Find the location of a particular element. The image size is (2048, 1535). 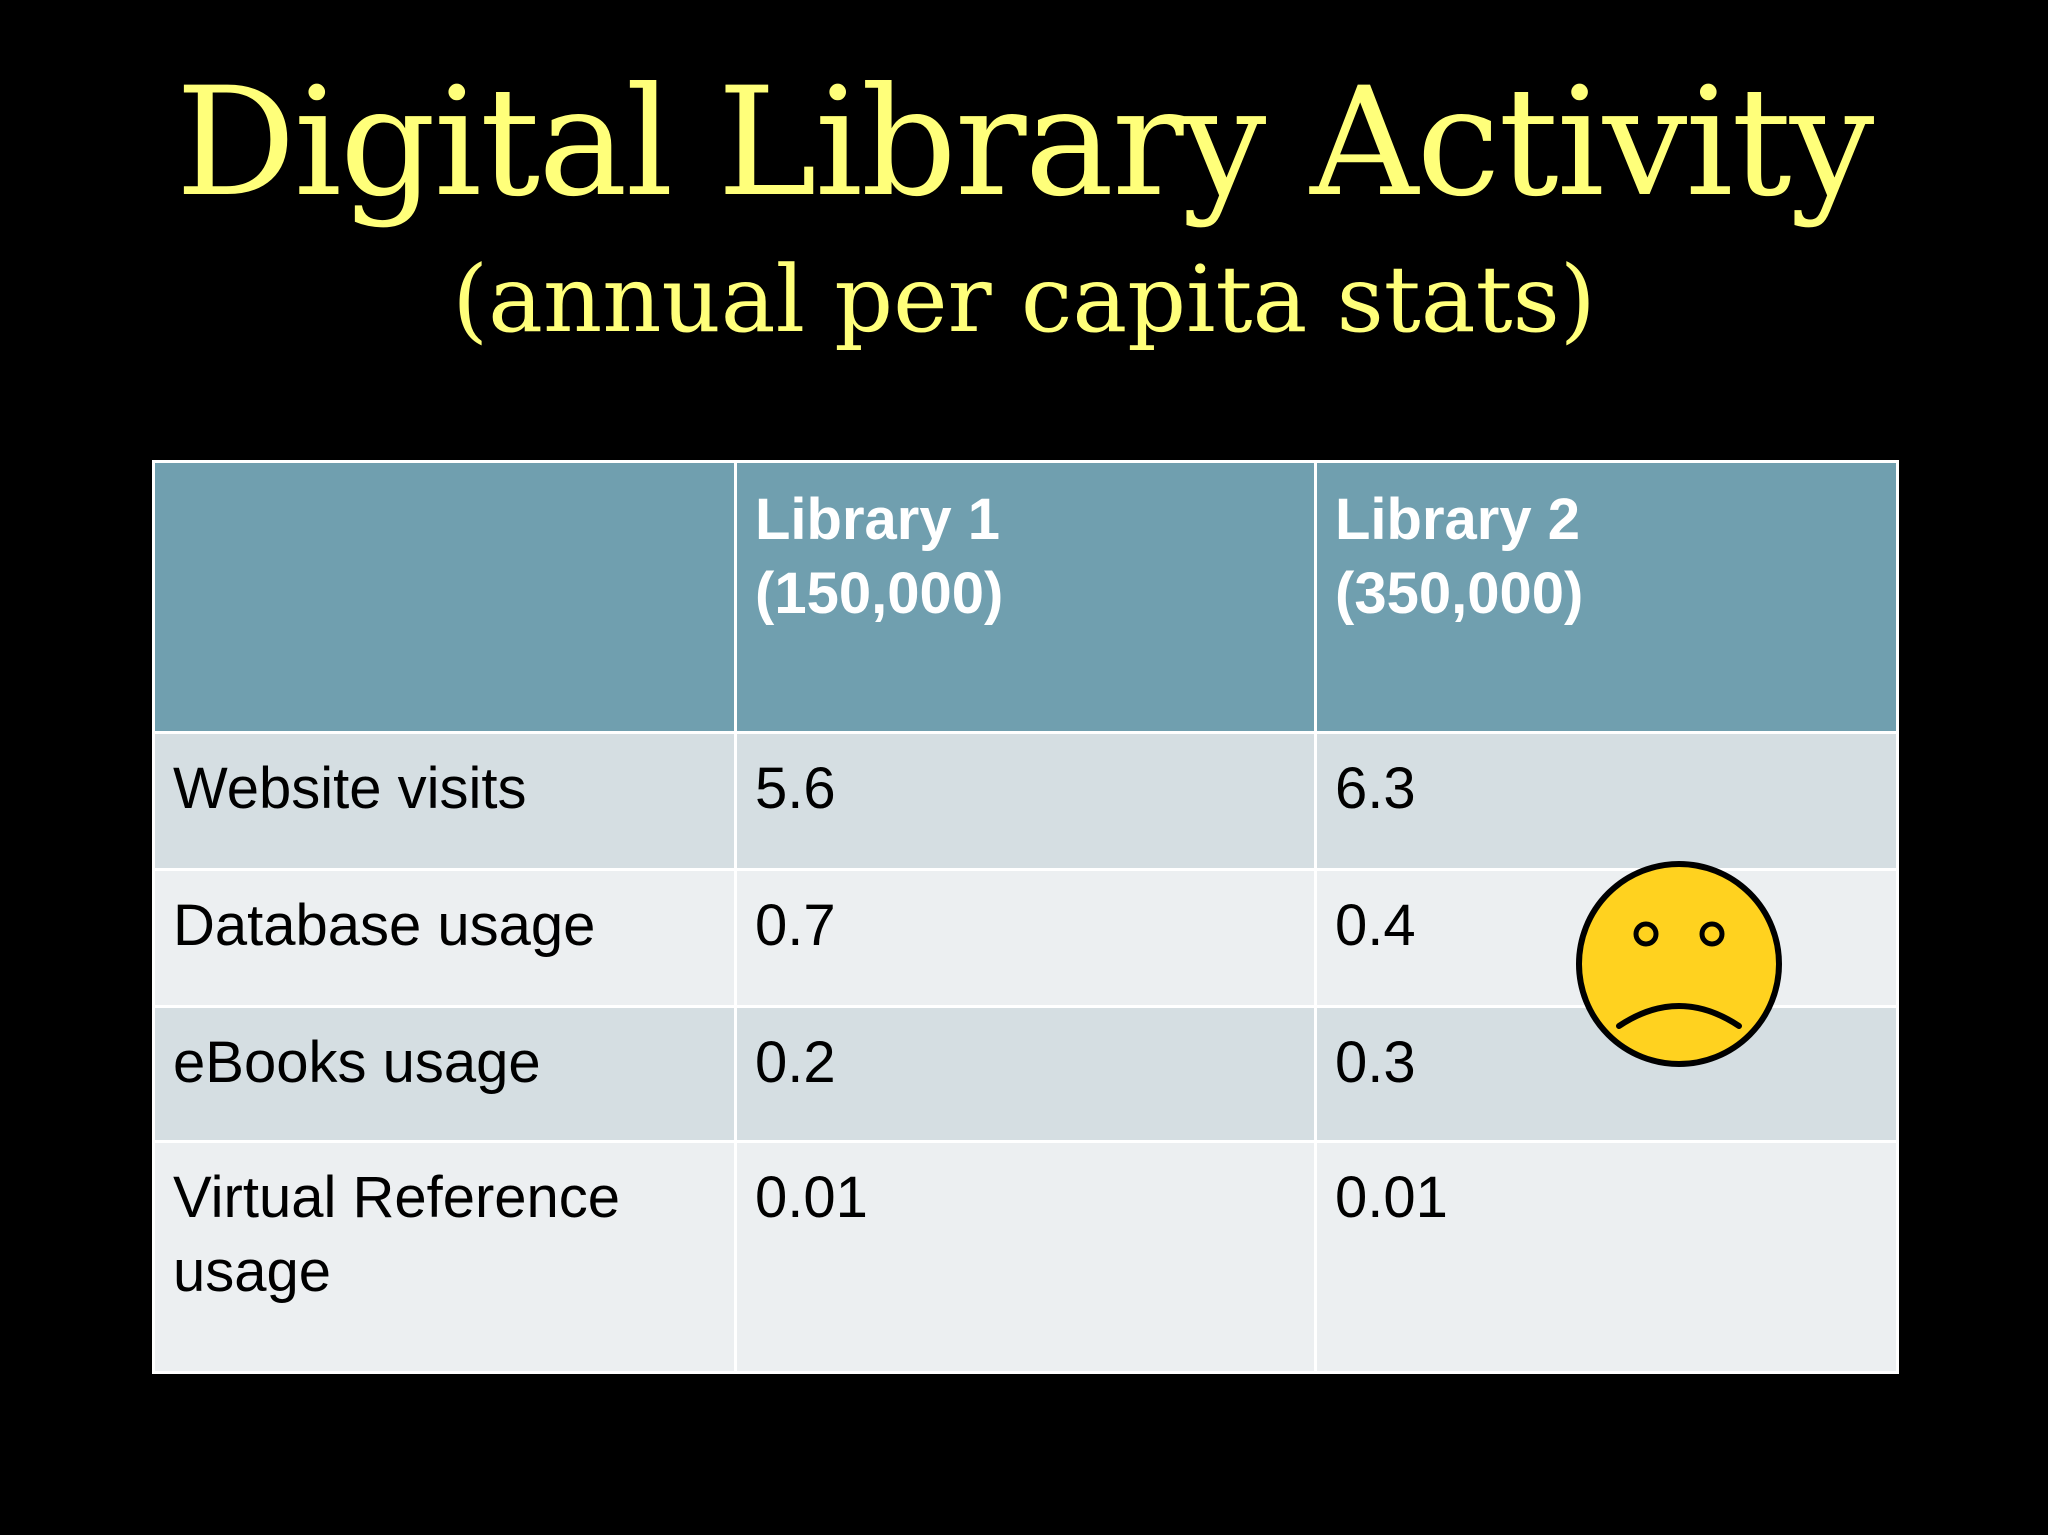

metric-cell: Virtual Reference usage is located at coordinates (444, 1257).